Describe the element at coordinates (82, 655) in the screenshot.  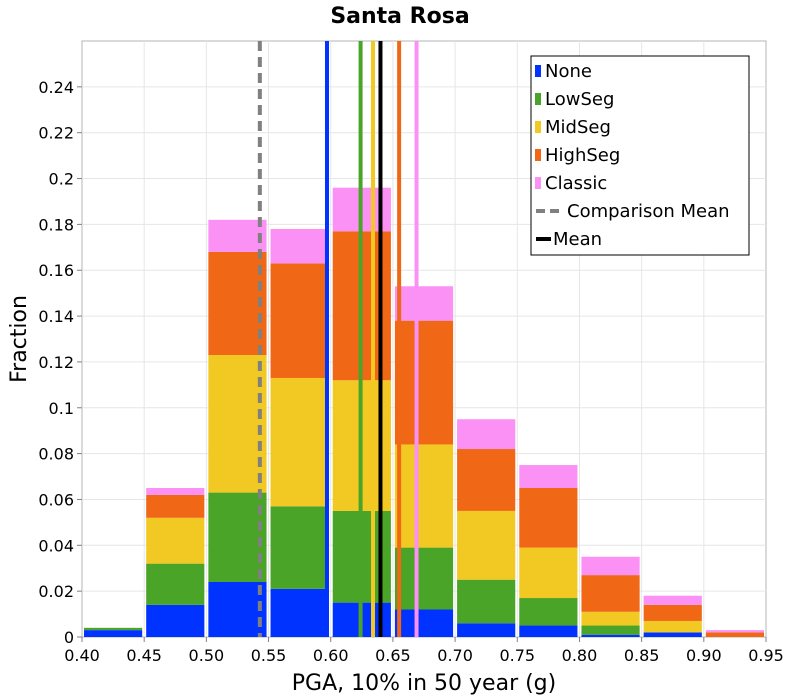
I see `x-tick-label: 0.40` at that location.